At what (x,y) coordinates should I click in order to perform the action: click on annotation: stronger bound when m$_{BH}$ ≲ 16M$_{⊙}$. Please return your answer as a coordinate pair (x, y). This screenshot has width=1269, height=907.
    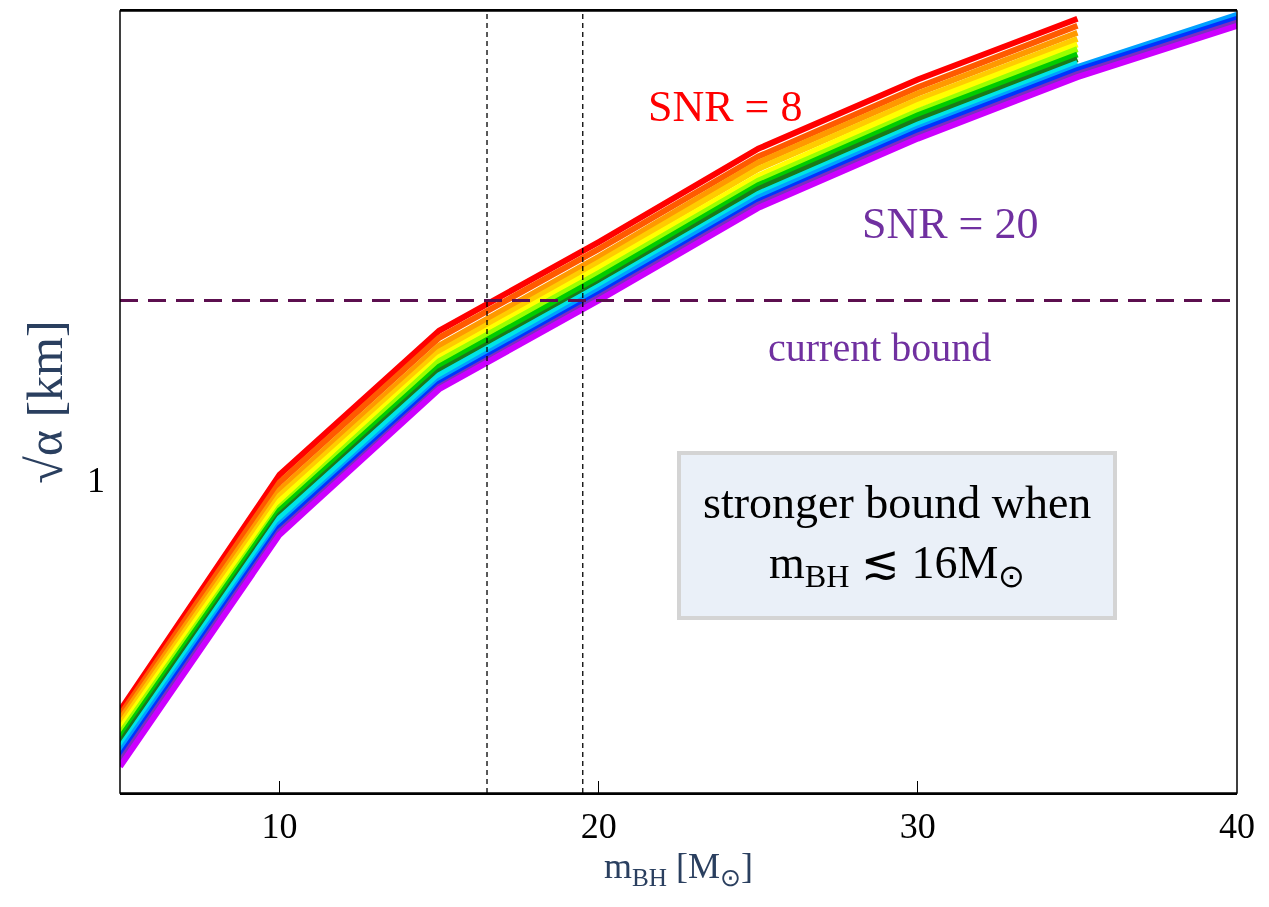
    Looking at the image, I should click on (897, 536).